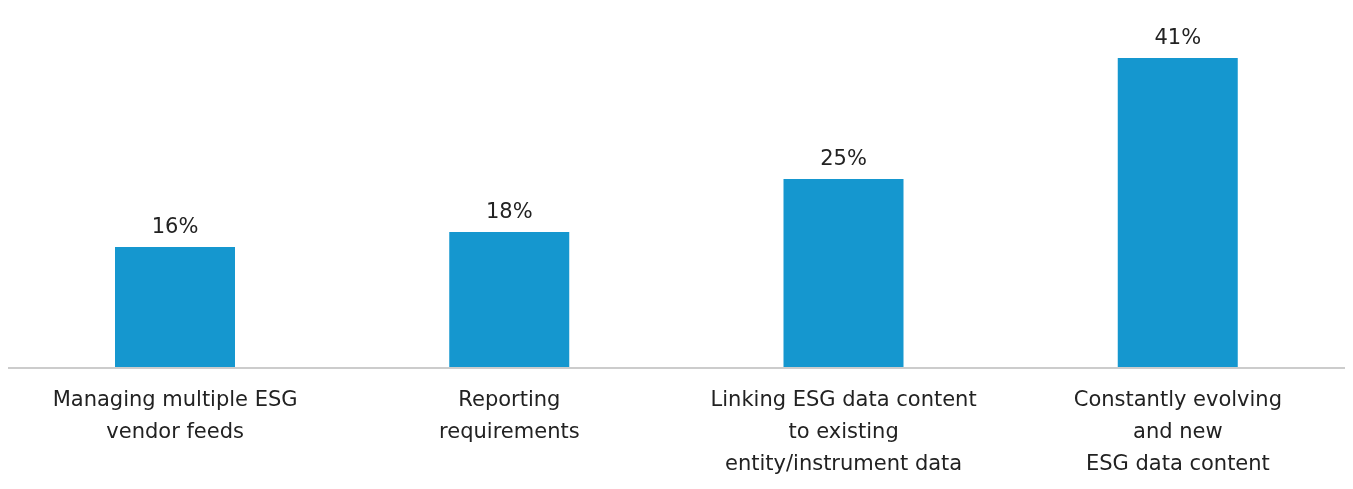 This screenshot has width=1353, height=489. What do you see at coordinates (175, 415) in the screenshot?
I see `x-tick-label: Managing multiple ESG vendor feeds` at bounding box center [175, 415].